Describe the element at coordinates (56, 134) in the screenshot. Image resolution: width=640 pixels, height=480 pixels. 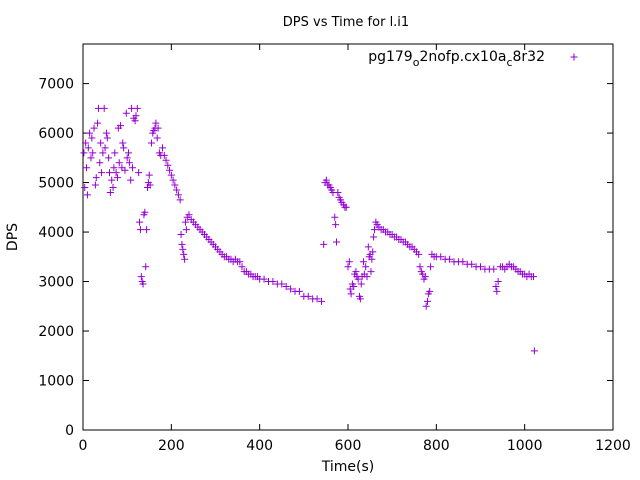
I see `y-tick-label: 6000` at that location.